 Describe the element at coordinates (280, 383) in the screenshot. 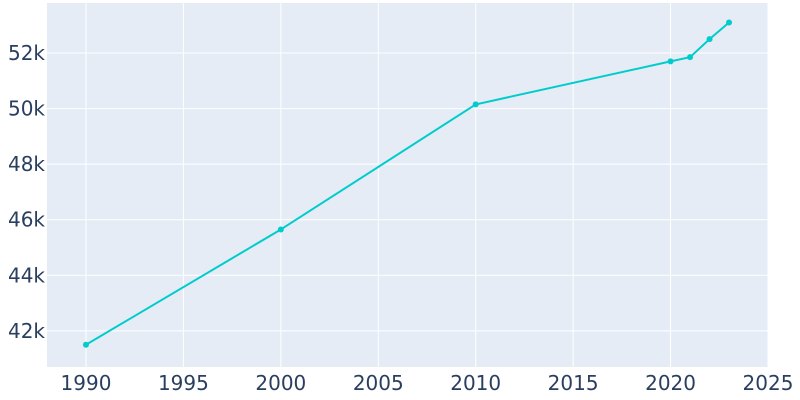

I see `x-tick-label: 2000` at that location.